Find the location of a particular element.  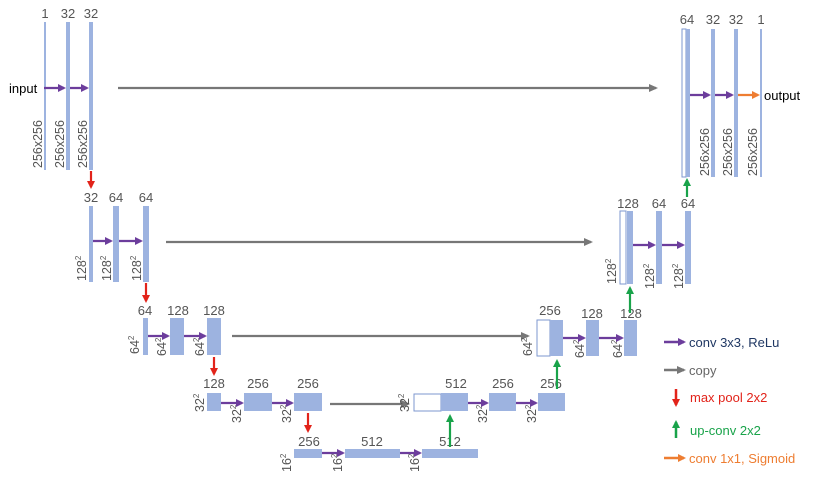

level-4-decoder: 512 256 256 322 322 322 is located at coordinates (481, 391).